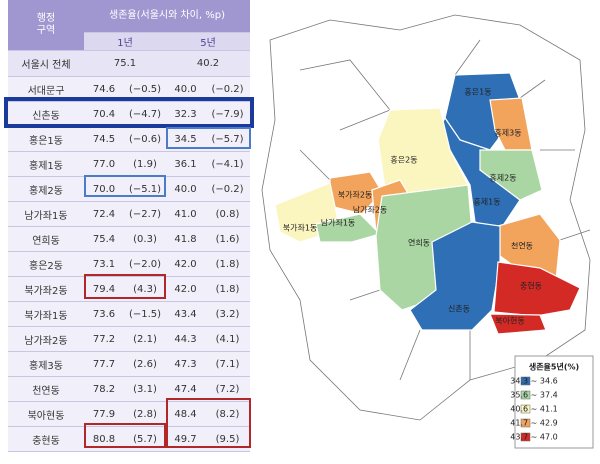 Image resolution: width=600 pixels, height=464 pixels. What do you see at coordinates (104, 364) in the screenshot?
I see `cell: 77.7` at bounding box center [104, 364].